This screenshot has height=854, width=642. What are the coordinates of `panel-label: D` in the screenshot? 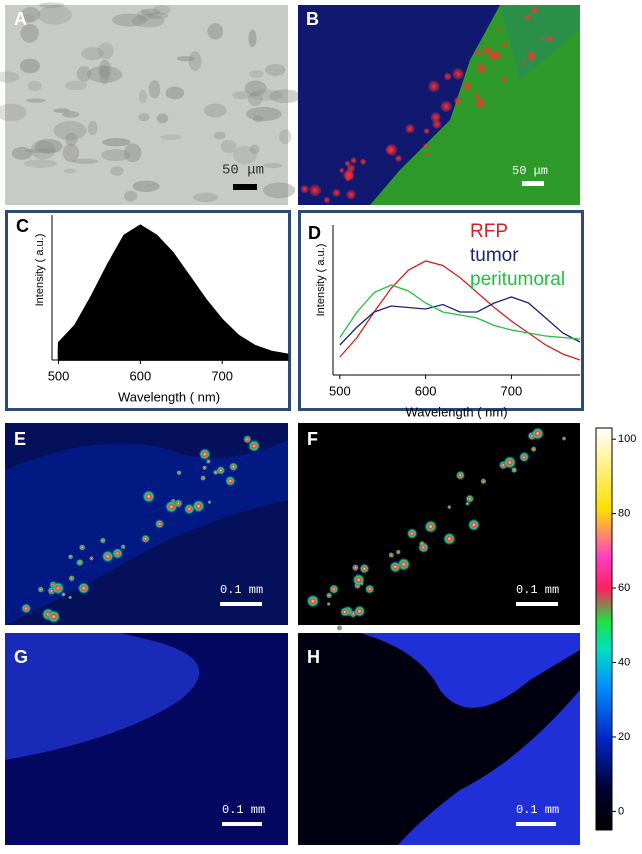 It's located at (314, 233).